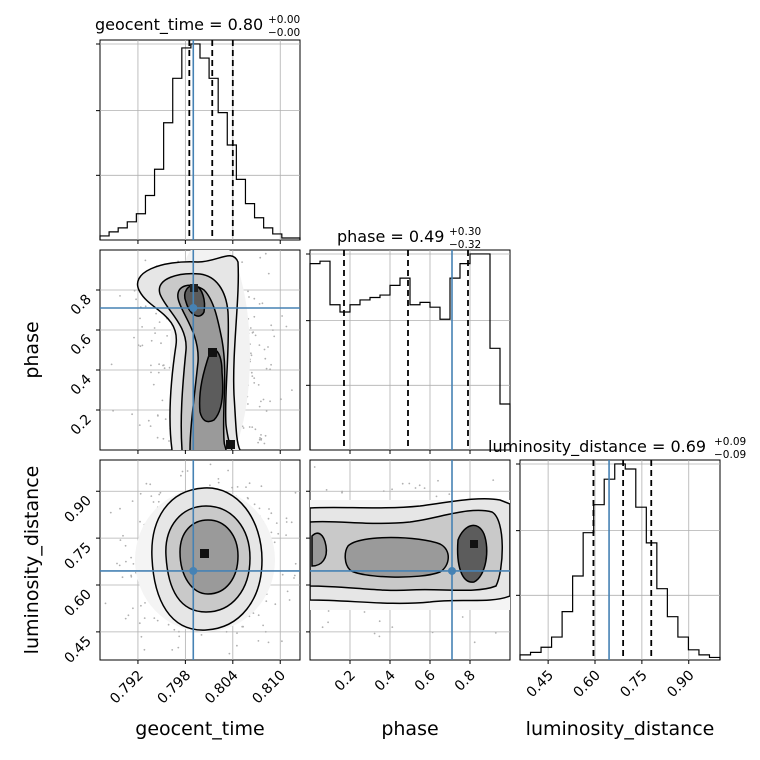  What do you see at coordinates (730, 442) in the screenshot?
I see `title-luminosity-distance-sup: +0.09` at bounding box center [730, 442].